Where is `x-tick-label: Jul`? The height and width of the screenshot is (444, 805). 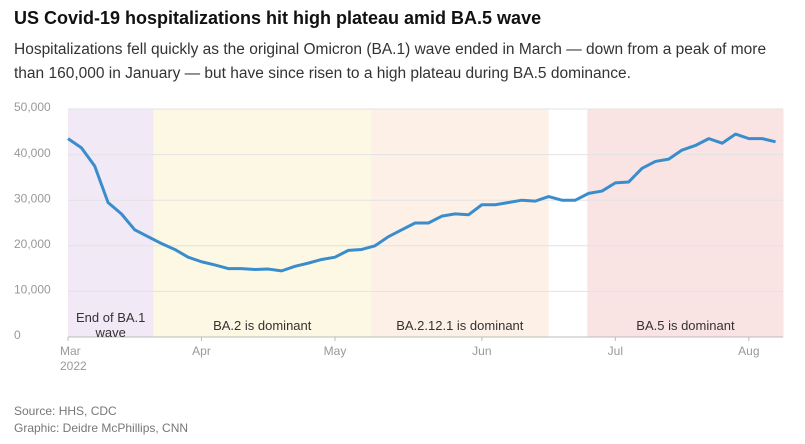
x-tick-label: Jul is located at coordinates (615, 351).